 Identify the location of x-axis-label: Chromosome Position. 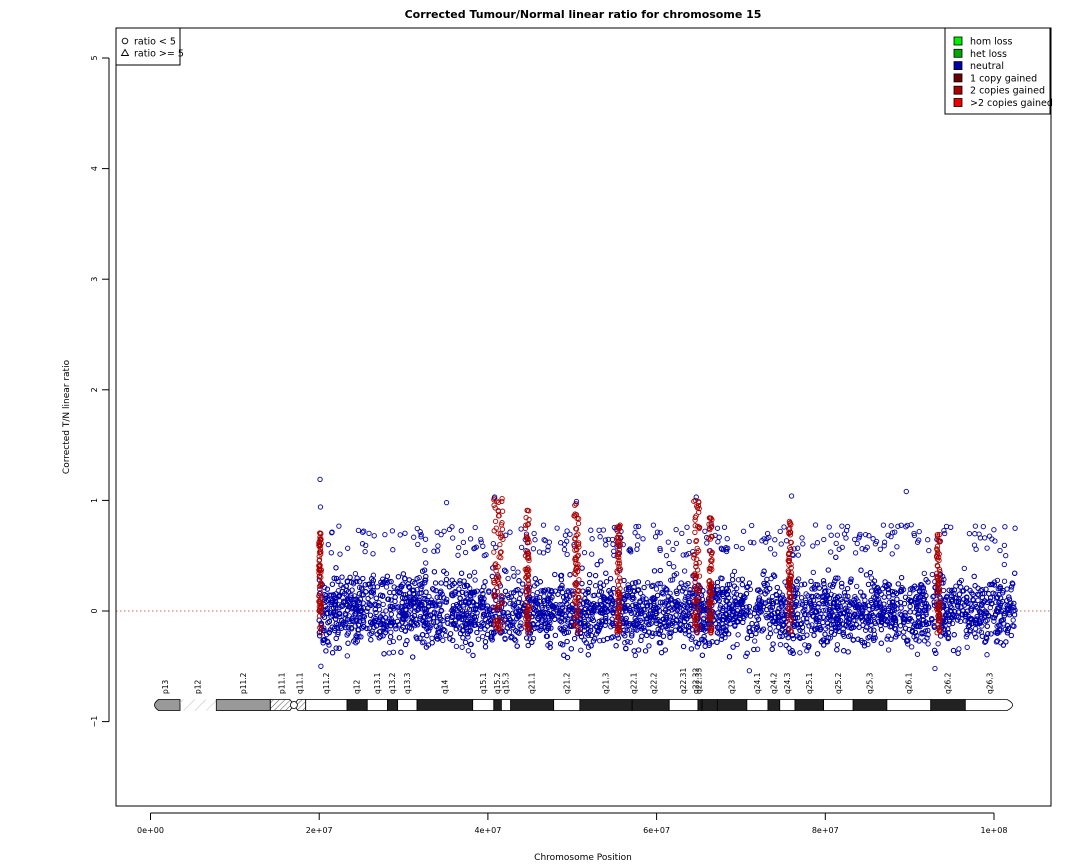
(583, 858).